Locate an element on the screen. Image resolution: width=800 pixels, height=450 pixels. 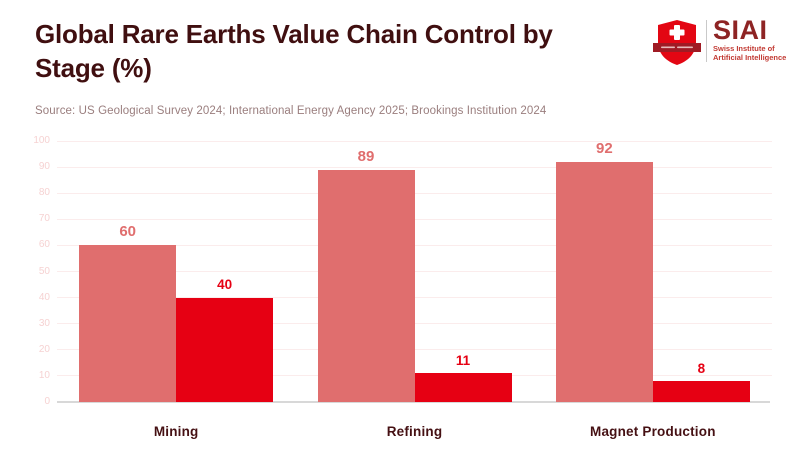
y-axis-tick-label: 20 is located at coordinates (44, 349).